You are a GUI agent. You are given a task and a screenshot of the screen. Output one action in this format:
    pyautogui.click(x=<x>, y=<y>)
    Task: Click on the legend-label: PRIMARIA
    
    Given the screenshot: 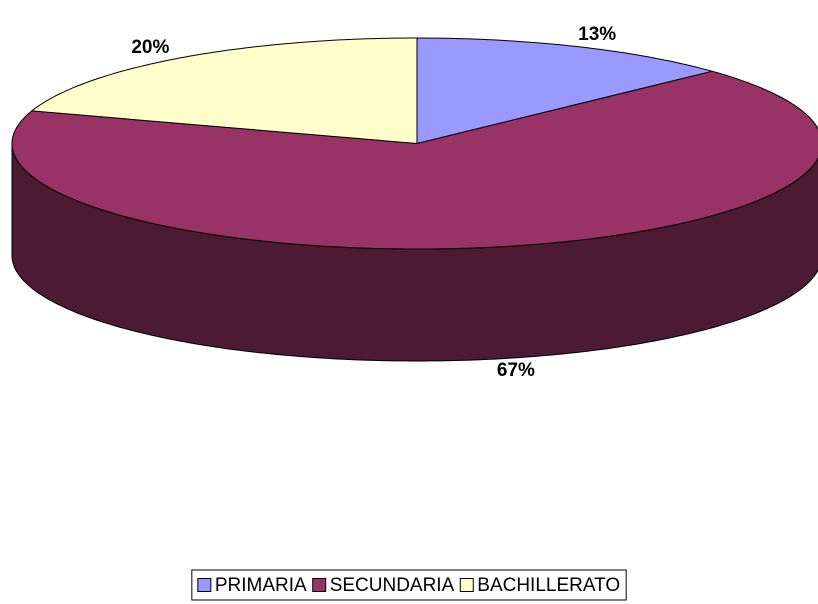 What is the action you would take?
    pyautogui.click(x=261, y=585)
    